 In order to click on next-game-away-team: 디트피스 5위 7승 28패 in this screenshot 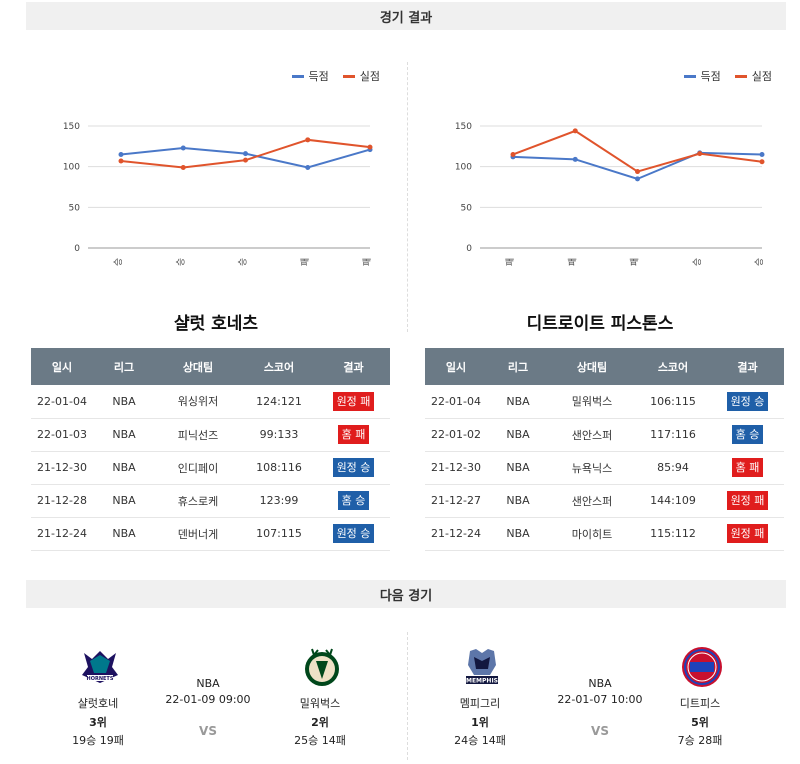, I will do `click(700, 696)`.